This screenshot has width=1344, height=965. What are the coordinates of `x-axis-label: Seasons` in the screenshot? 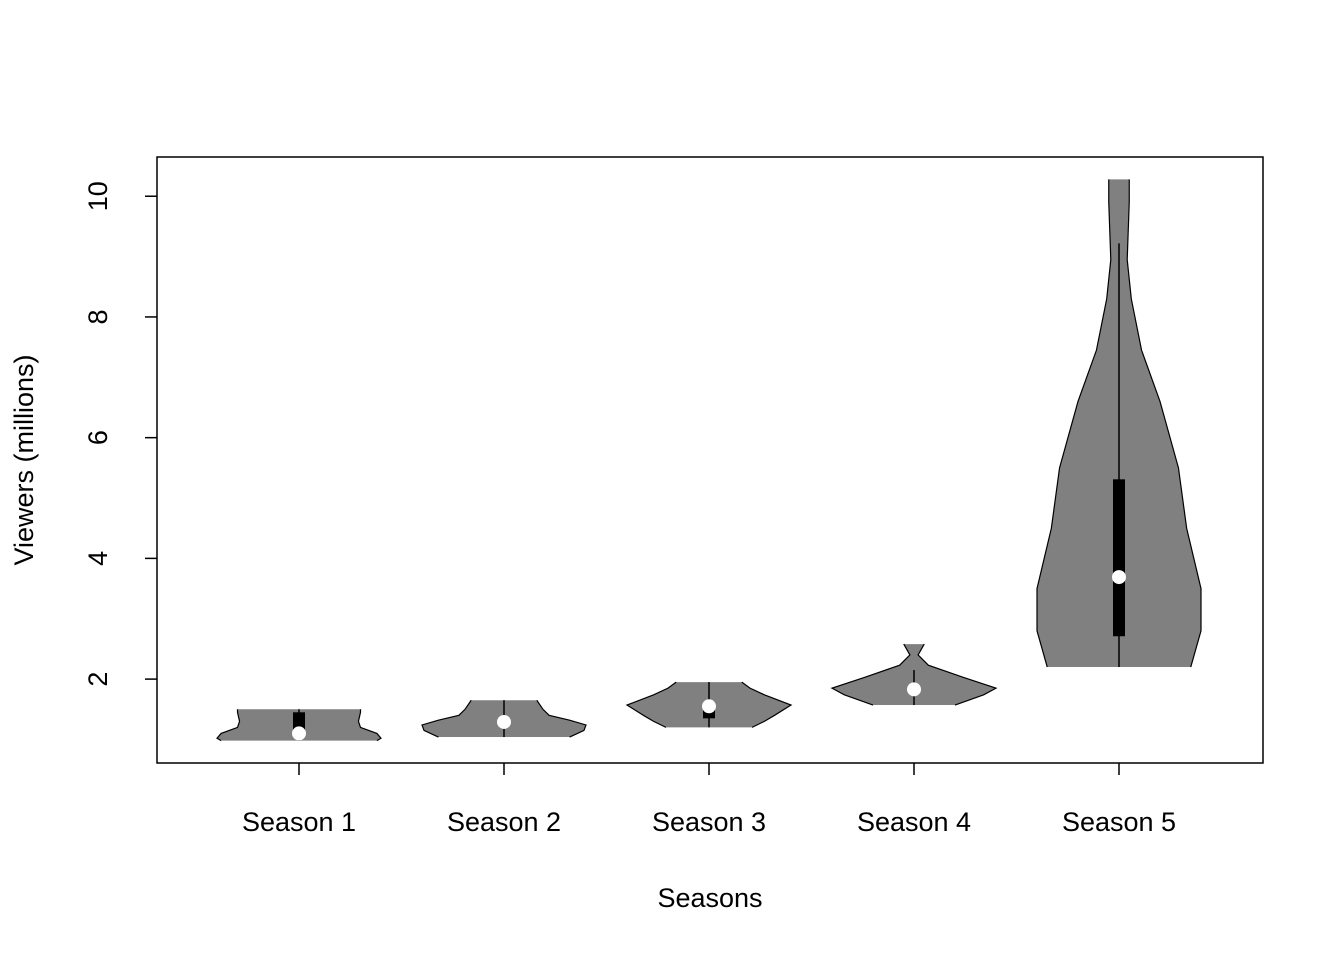 It's located at (709, 898).